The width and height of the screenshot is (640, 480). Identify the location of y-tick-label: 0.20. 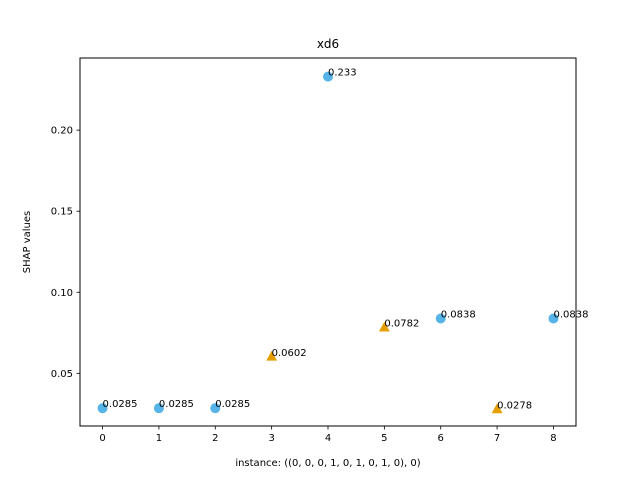
(62, 131).